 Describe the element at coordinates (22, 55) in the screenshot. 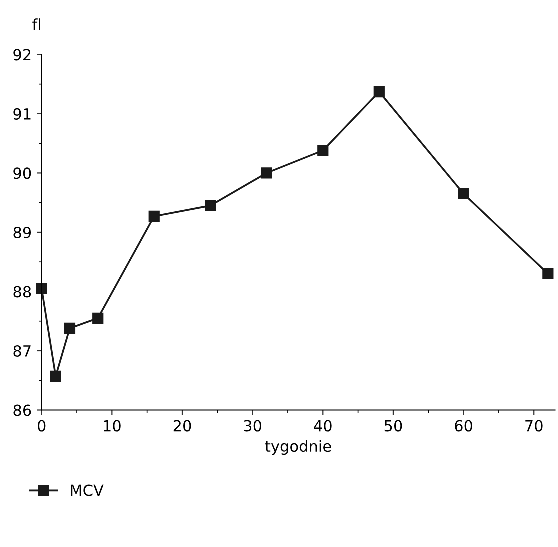

I see `y-tick-label: 92` at that location.